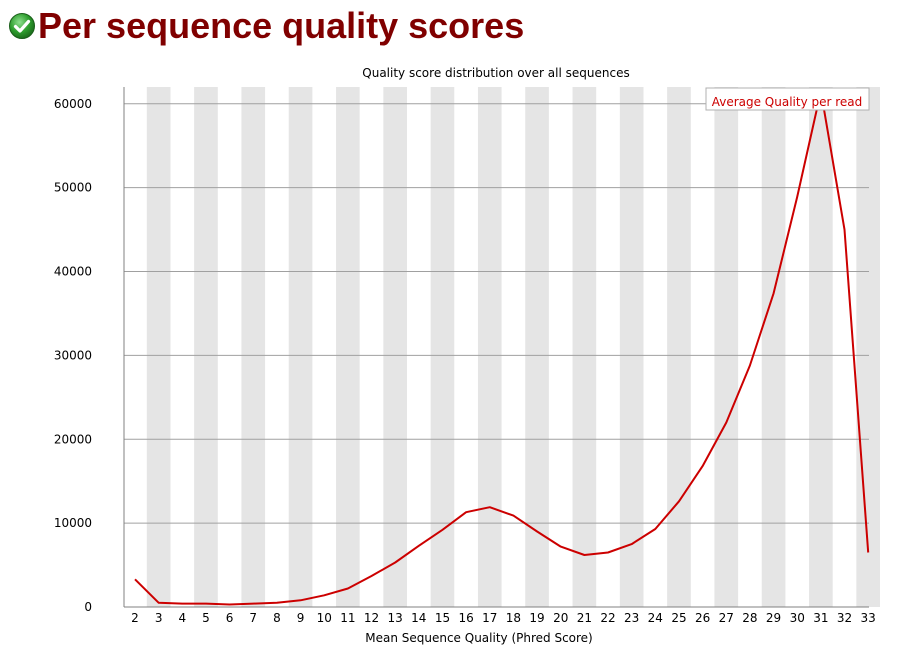 The width and height of the screenshot is (903, 655). I want to click on y-axis-ticks: 0 10000 20000 30000 40000 50000 60000, so click(73, 355).